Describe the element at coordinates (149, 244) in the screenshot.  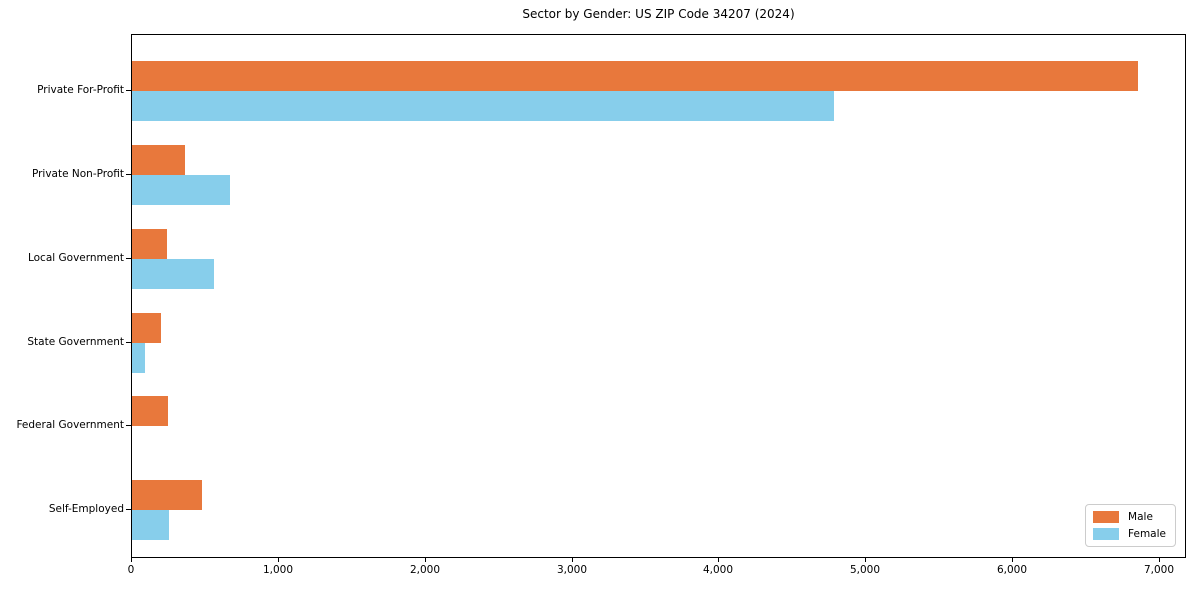
I see `bar-male-local-government` at that location.